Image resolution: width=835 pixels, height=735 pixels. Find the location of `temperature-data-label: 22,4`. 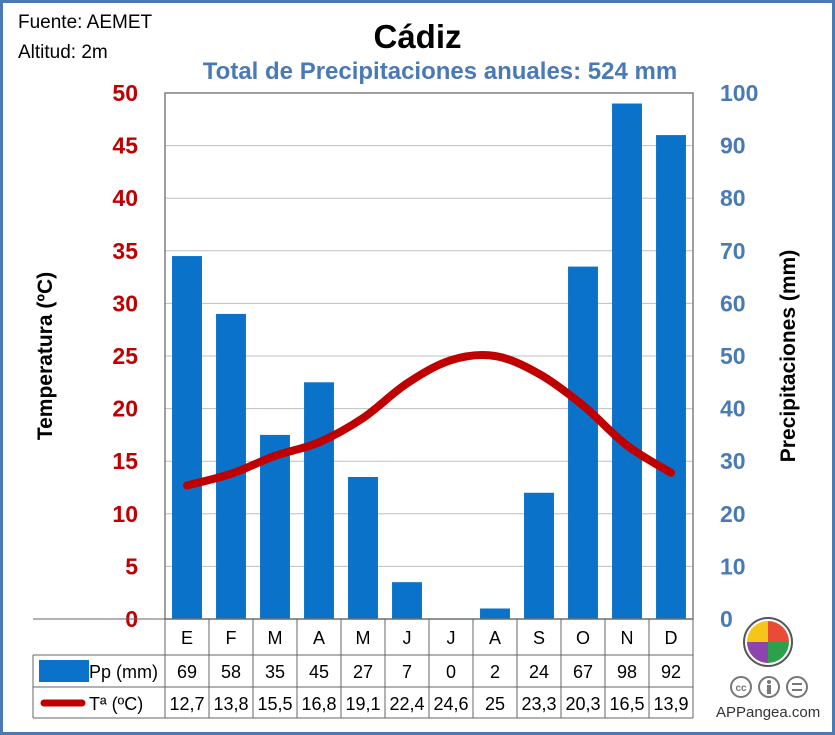

temperature-data-label: 22,4 is located at coordinates (406, 704).